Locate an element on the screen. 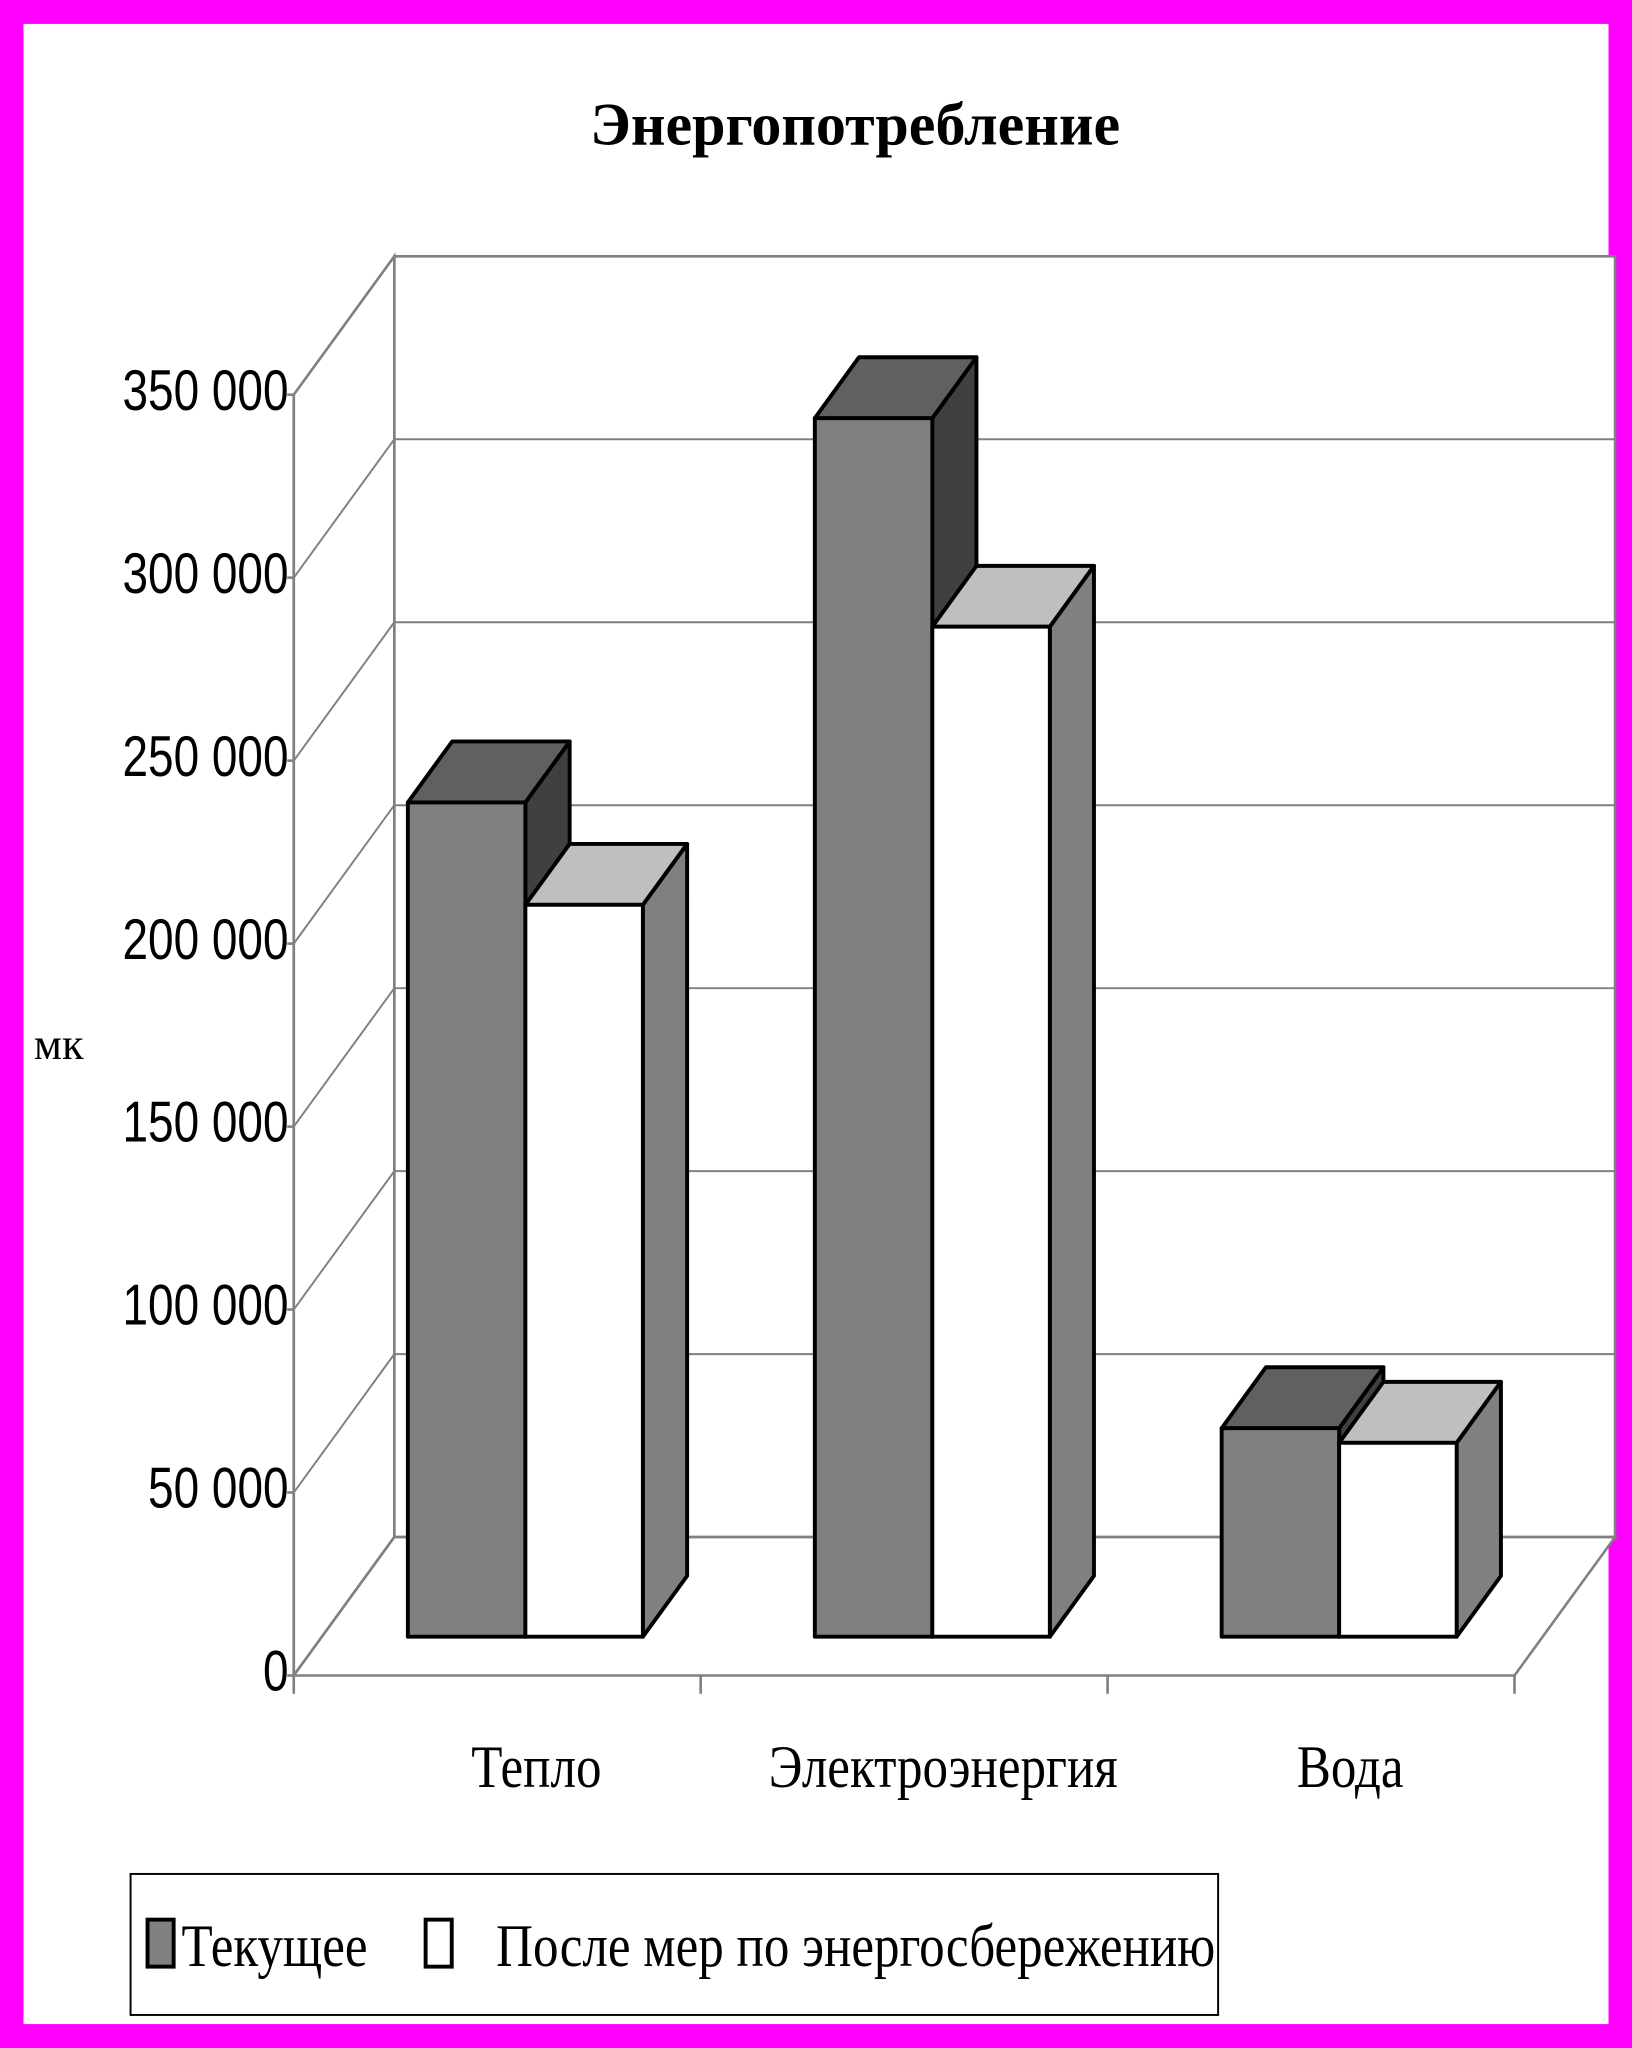 The image size is (1632, 2048). y-tick-label: 150 000 is located at coordinates (205, 1123).